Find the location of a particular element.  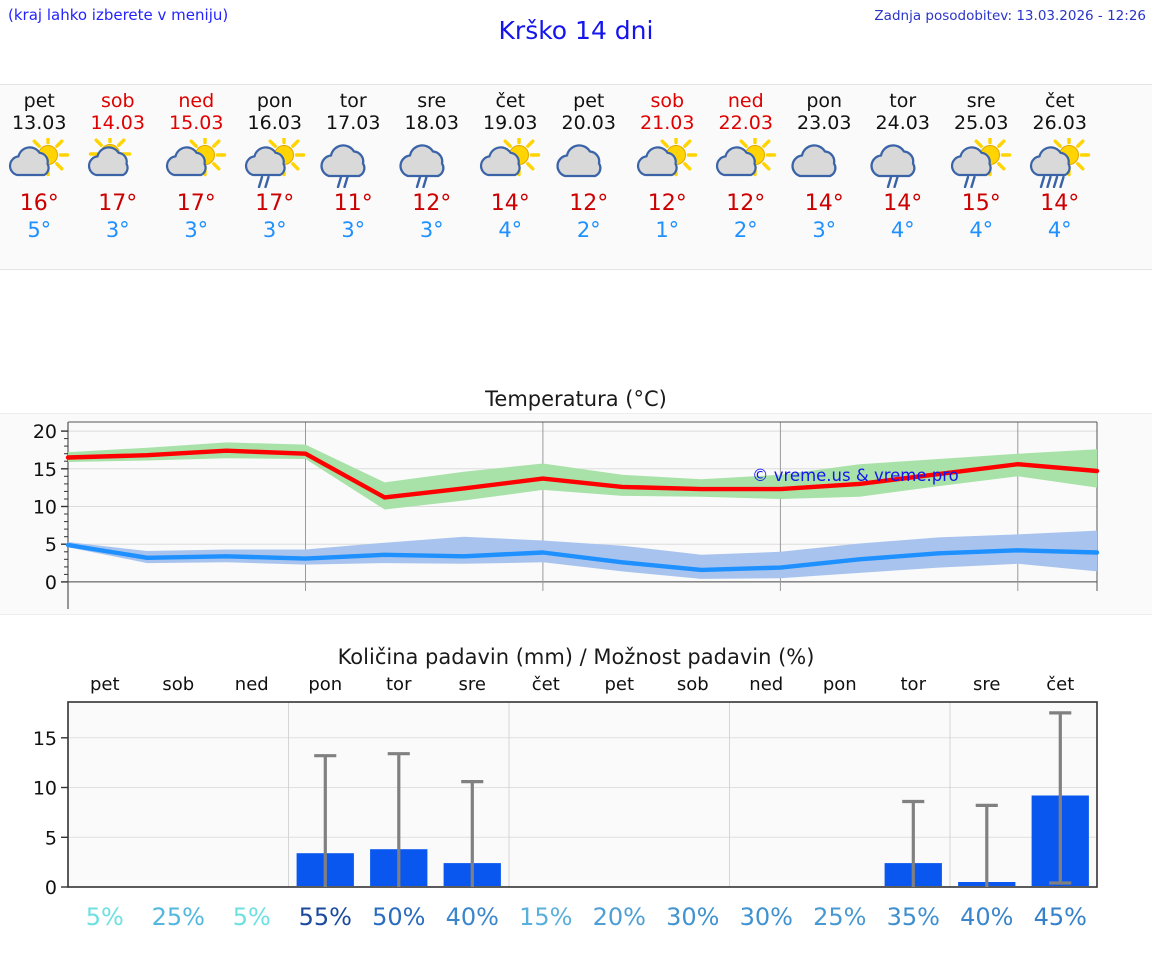

day-column: ned 22.03 12° 2° is located at coordinates (746, 177).